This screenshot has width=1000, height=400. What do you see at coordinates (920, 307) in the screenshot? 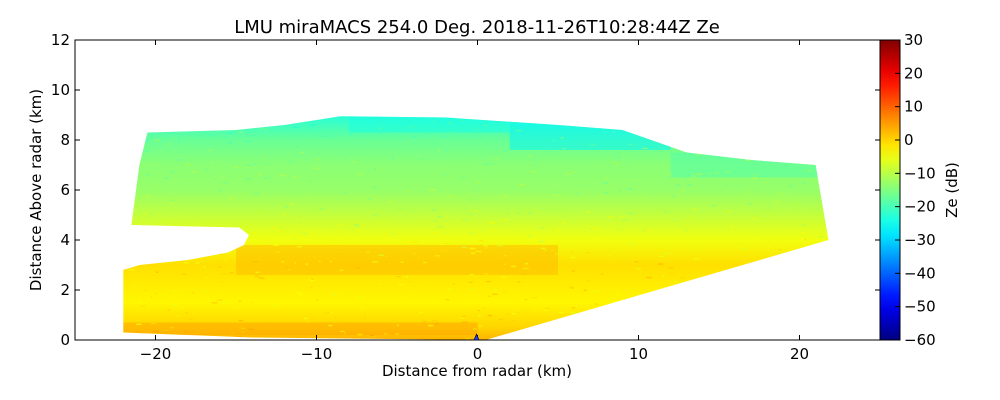
I see `colorbar-tick-label: −50` at bounding box center [920, 307].